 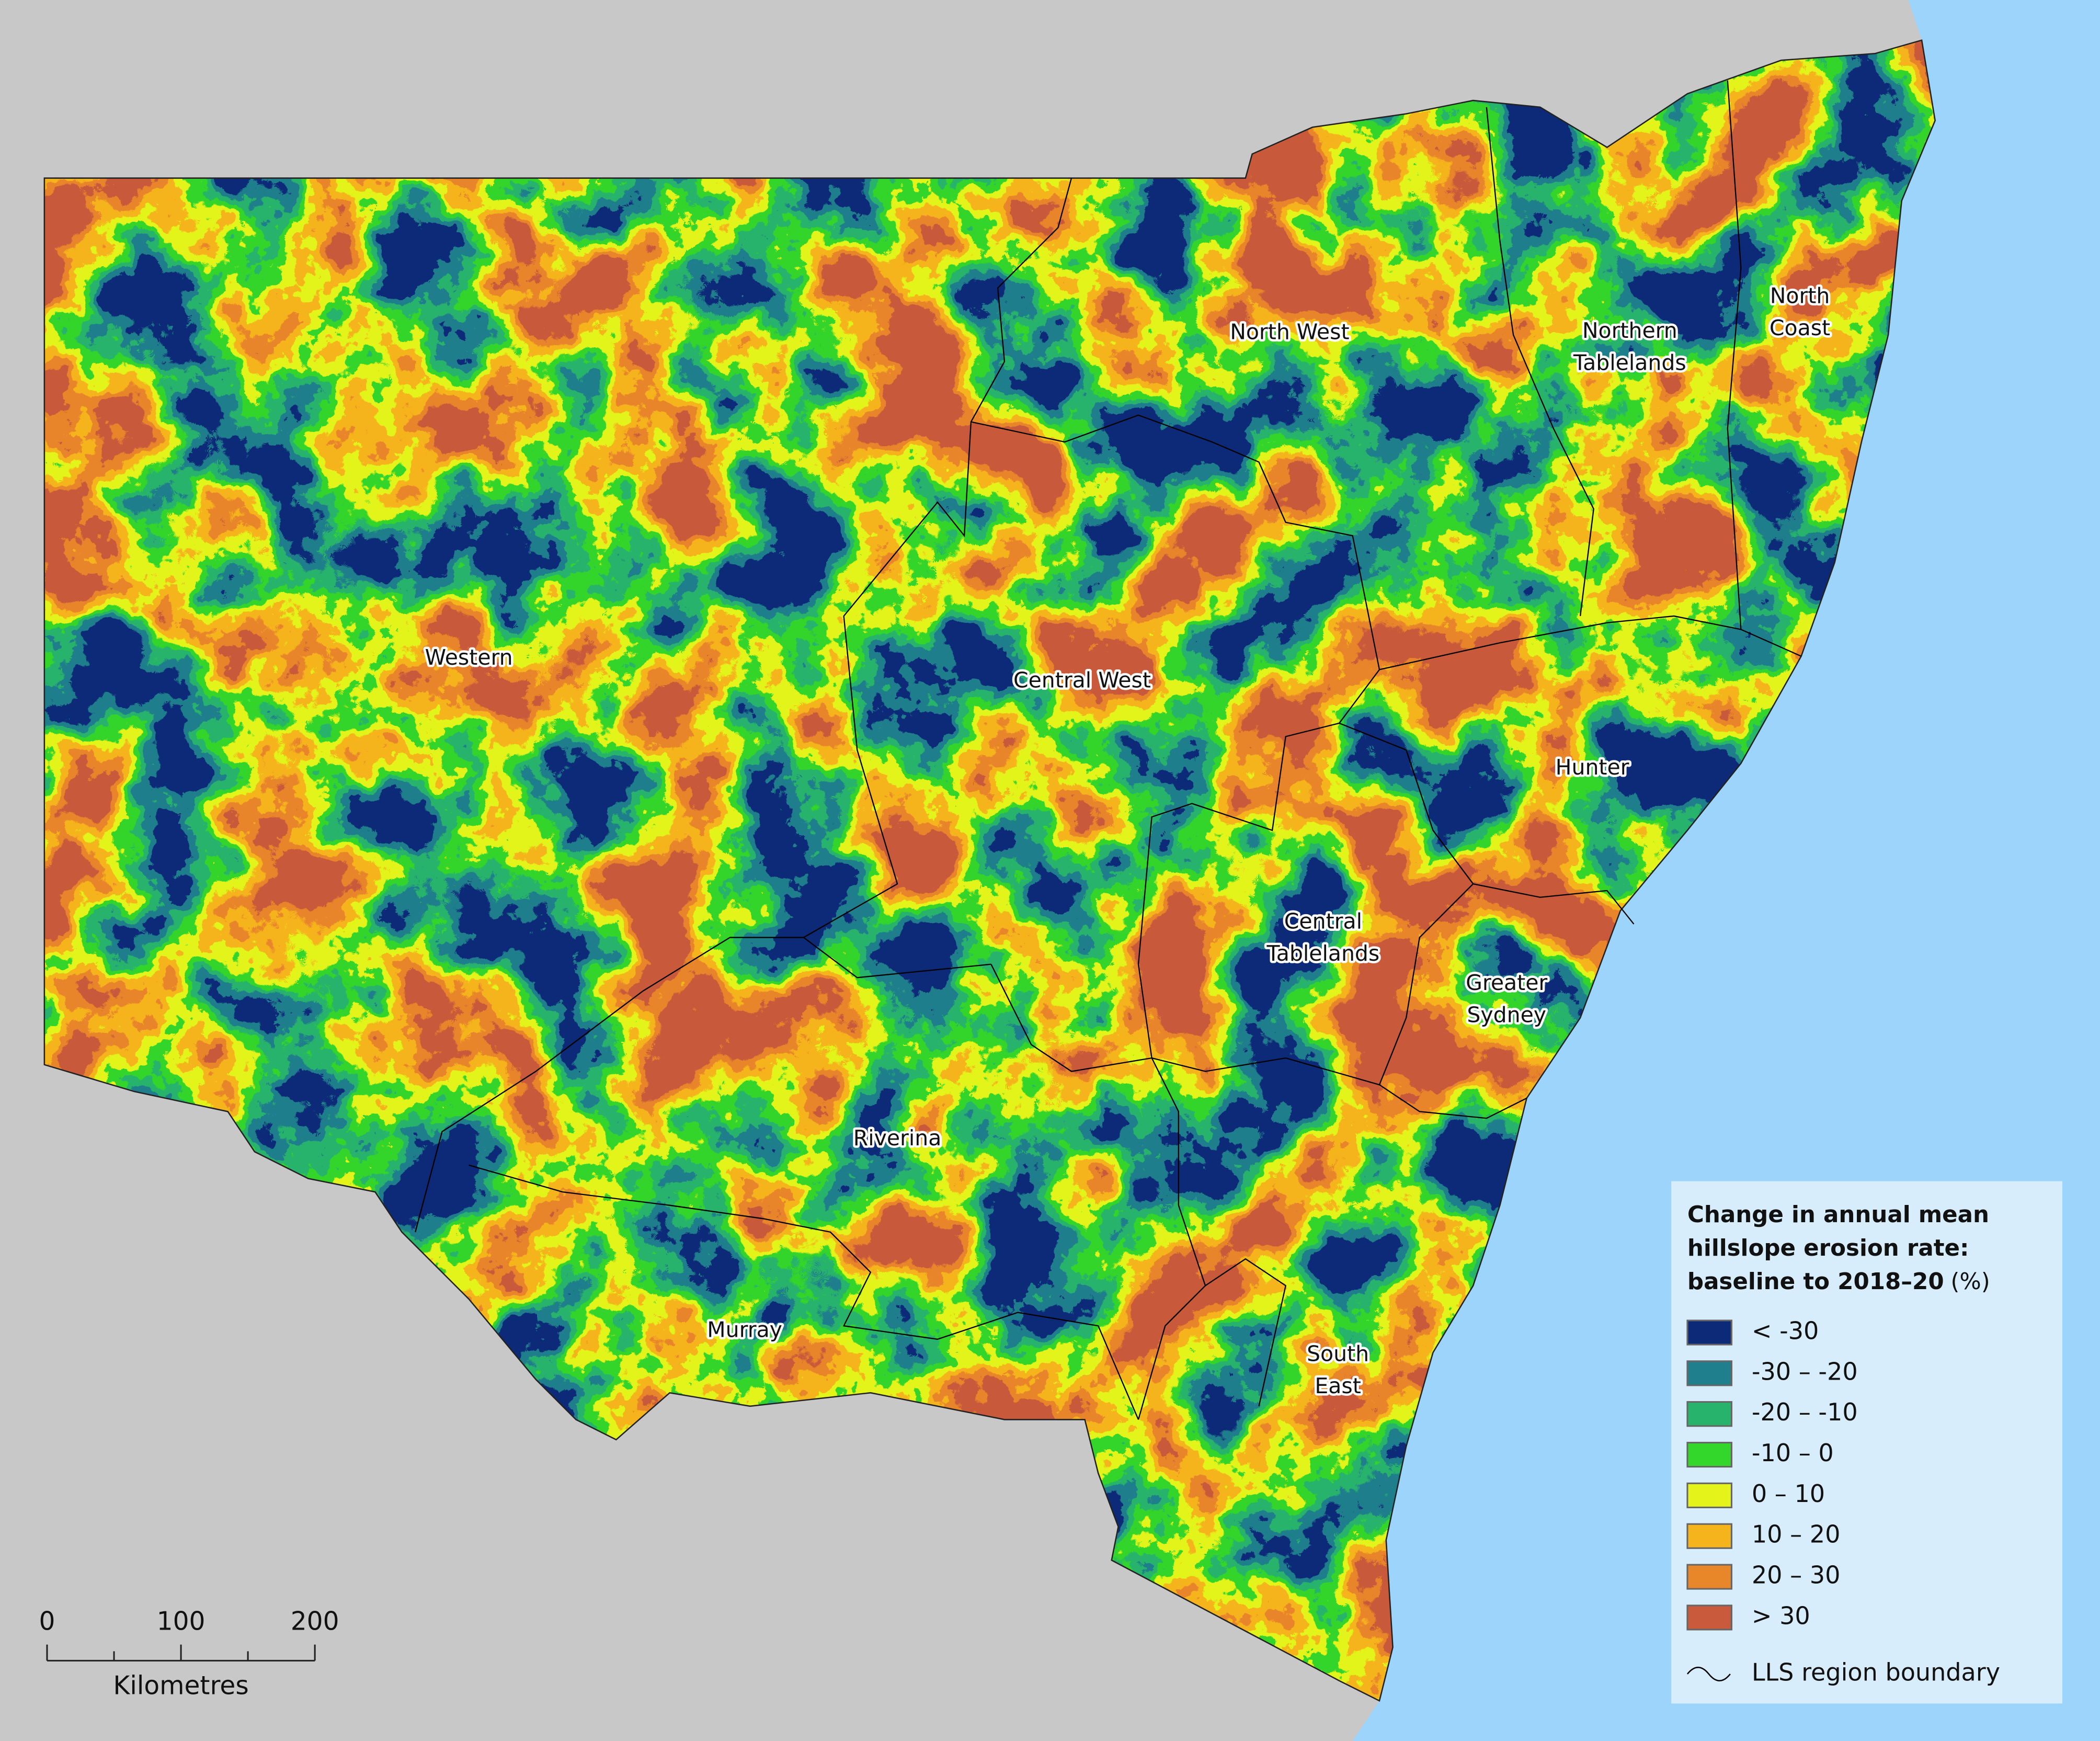 I want to click on legend-label: -30 – -20, so click(x=1805, y=1371).